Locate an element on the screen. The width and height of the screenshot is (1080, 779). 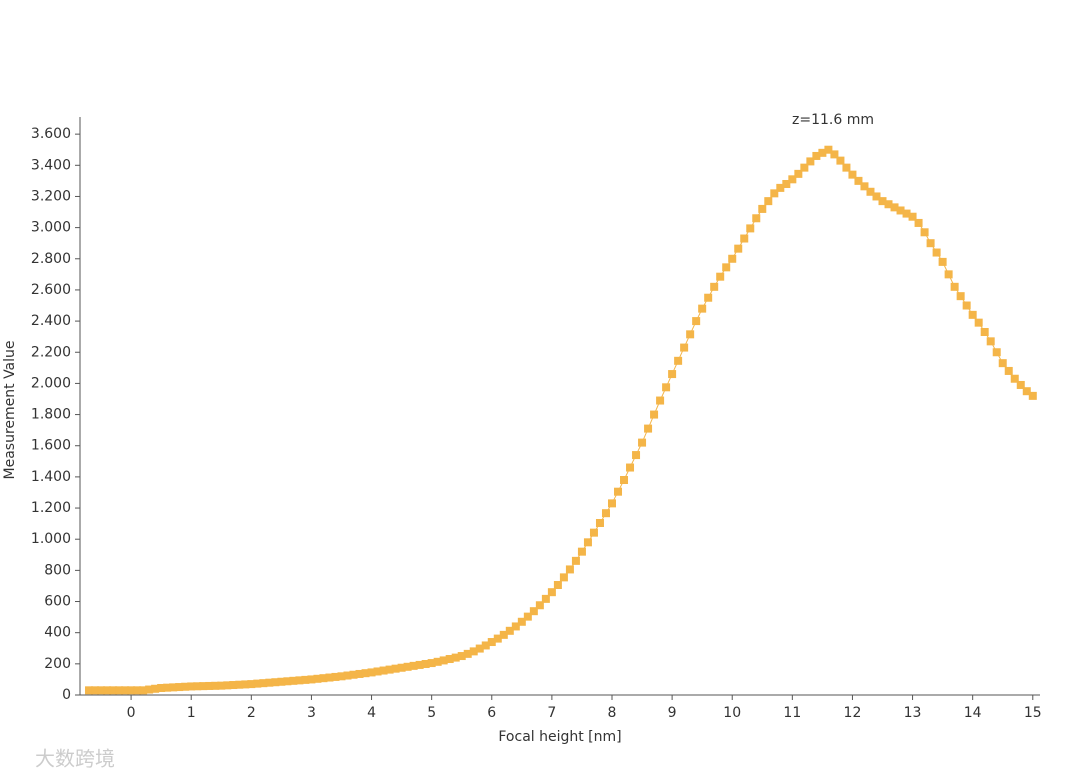
y-tick-label: 2.600 is located at coordinates (51, 290).